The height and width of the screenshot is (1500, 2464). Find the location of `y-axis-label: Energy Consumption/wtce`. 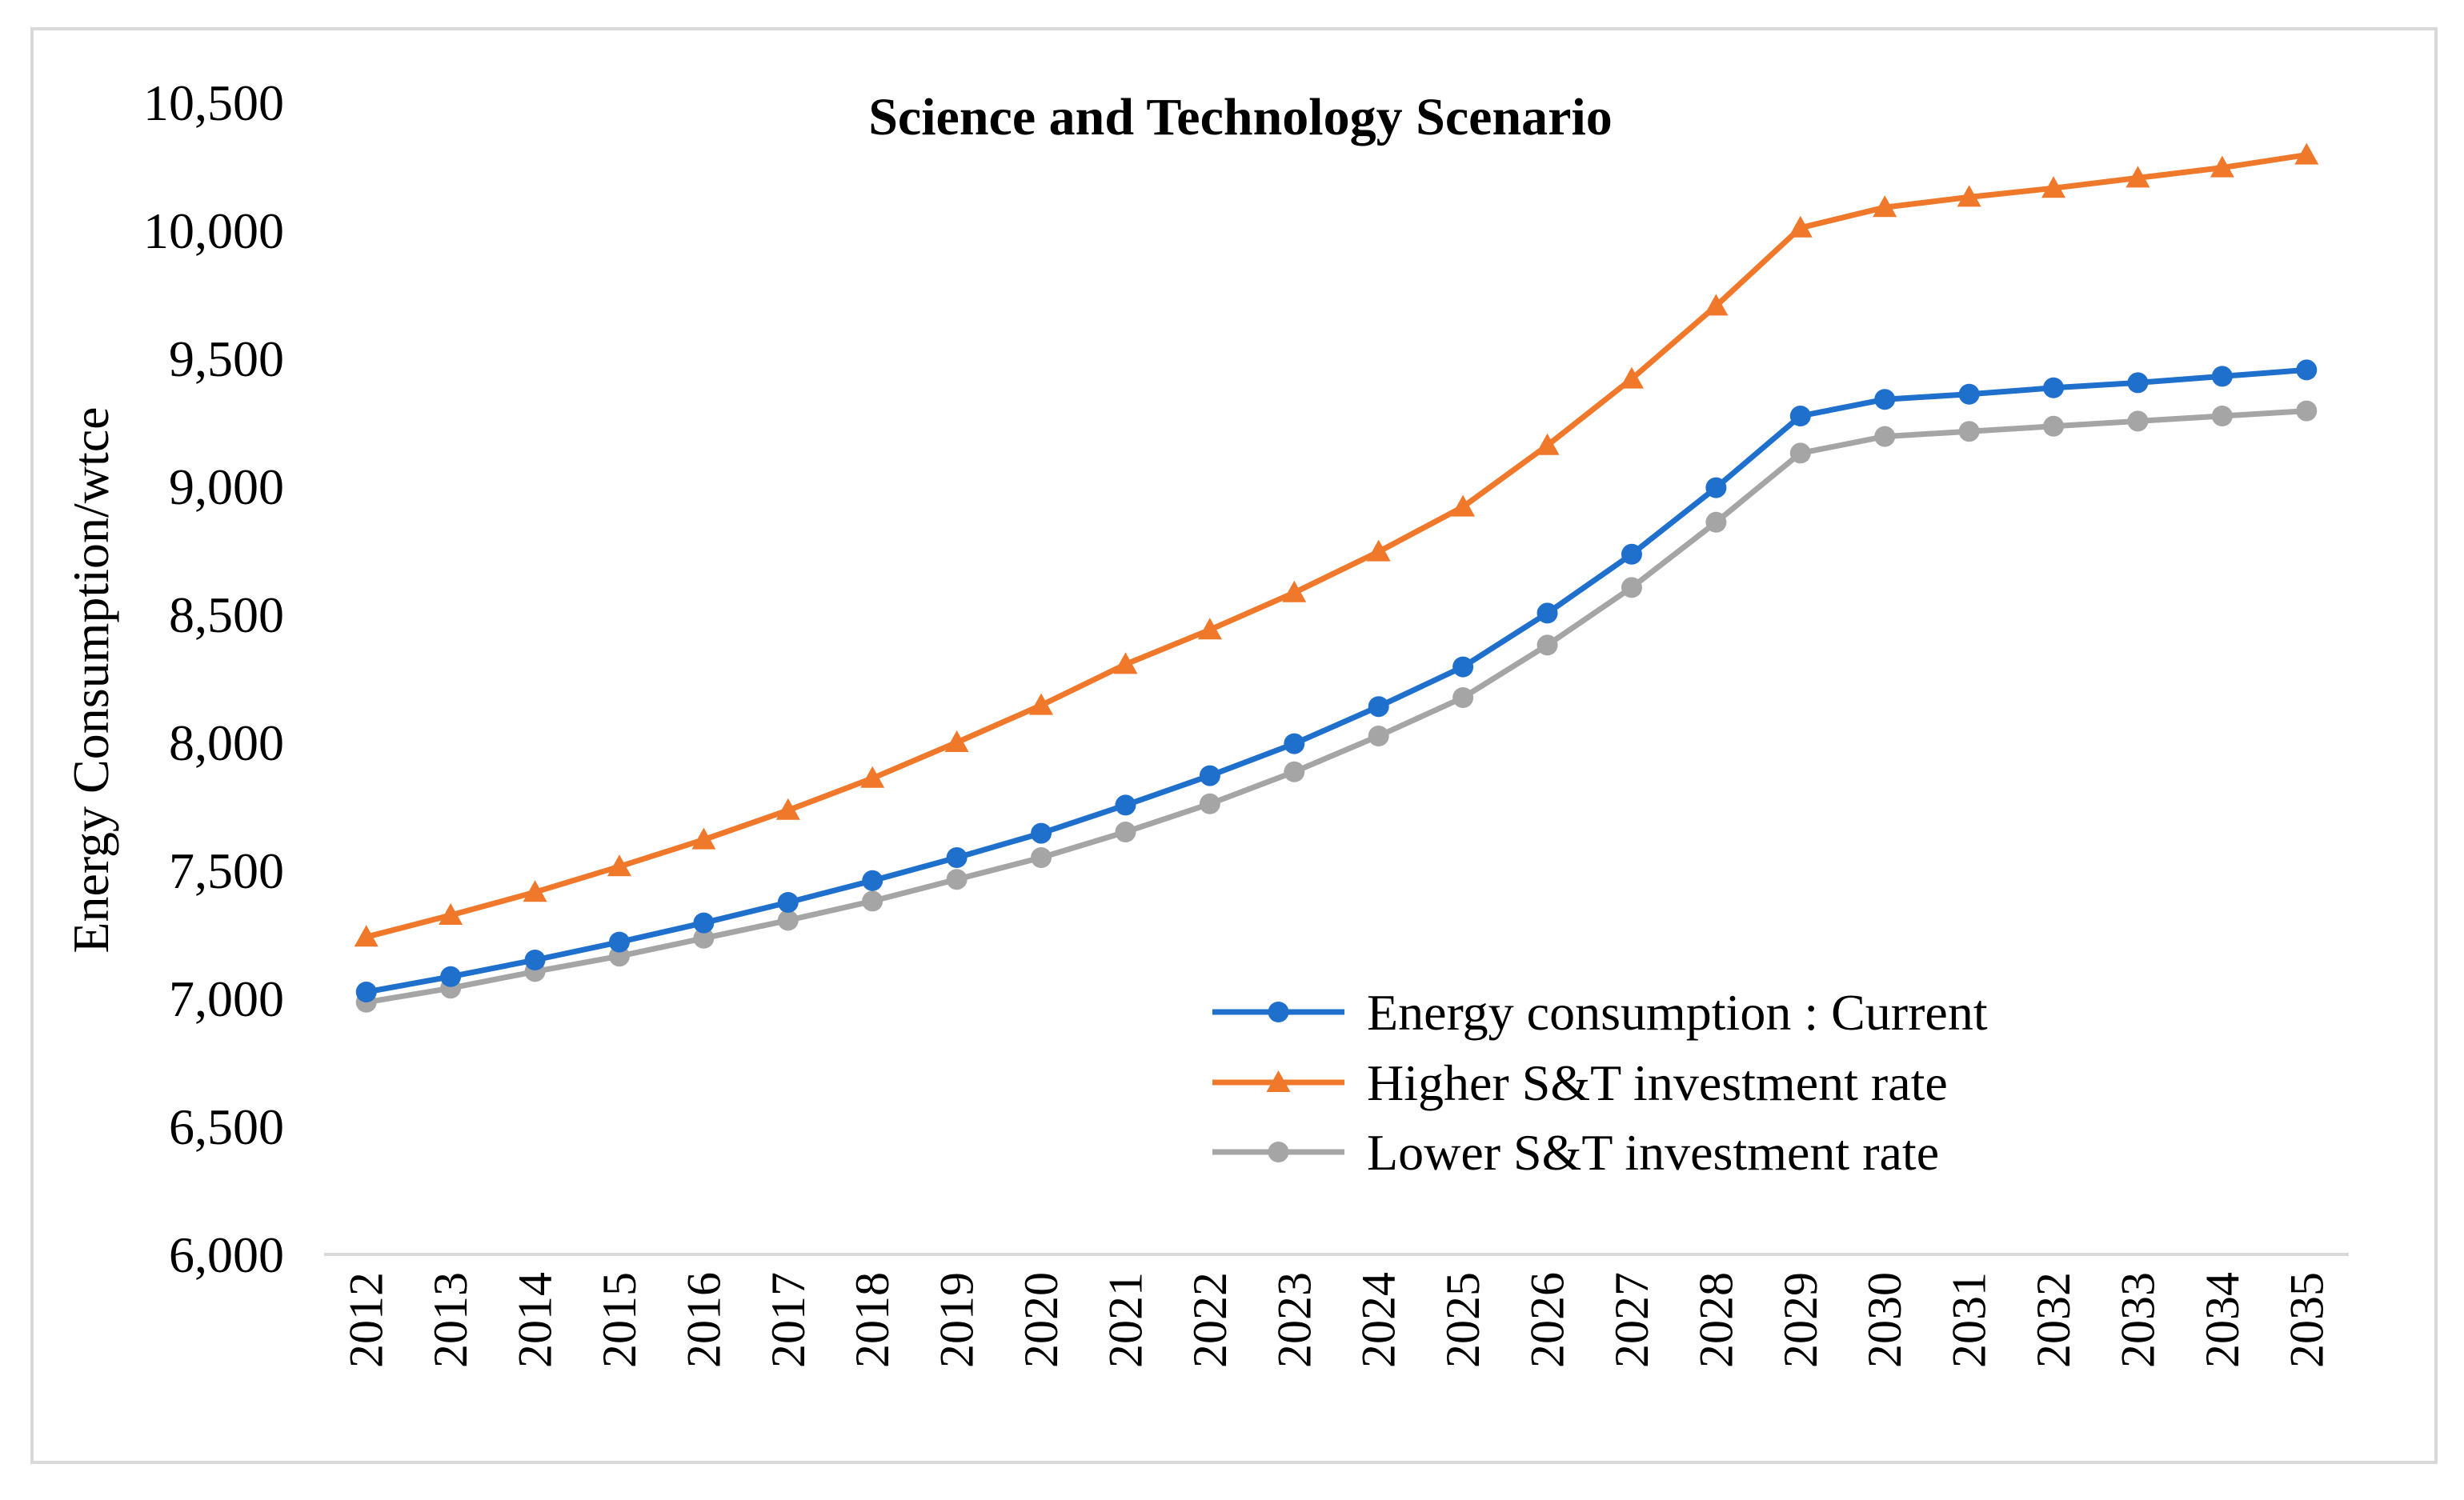

y-axis-label: Energy Consumption/wtce is located at coordinates (90, 679).